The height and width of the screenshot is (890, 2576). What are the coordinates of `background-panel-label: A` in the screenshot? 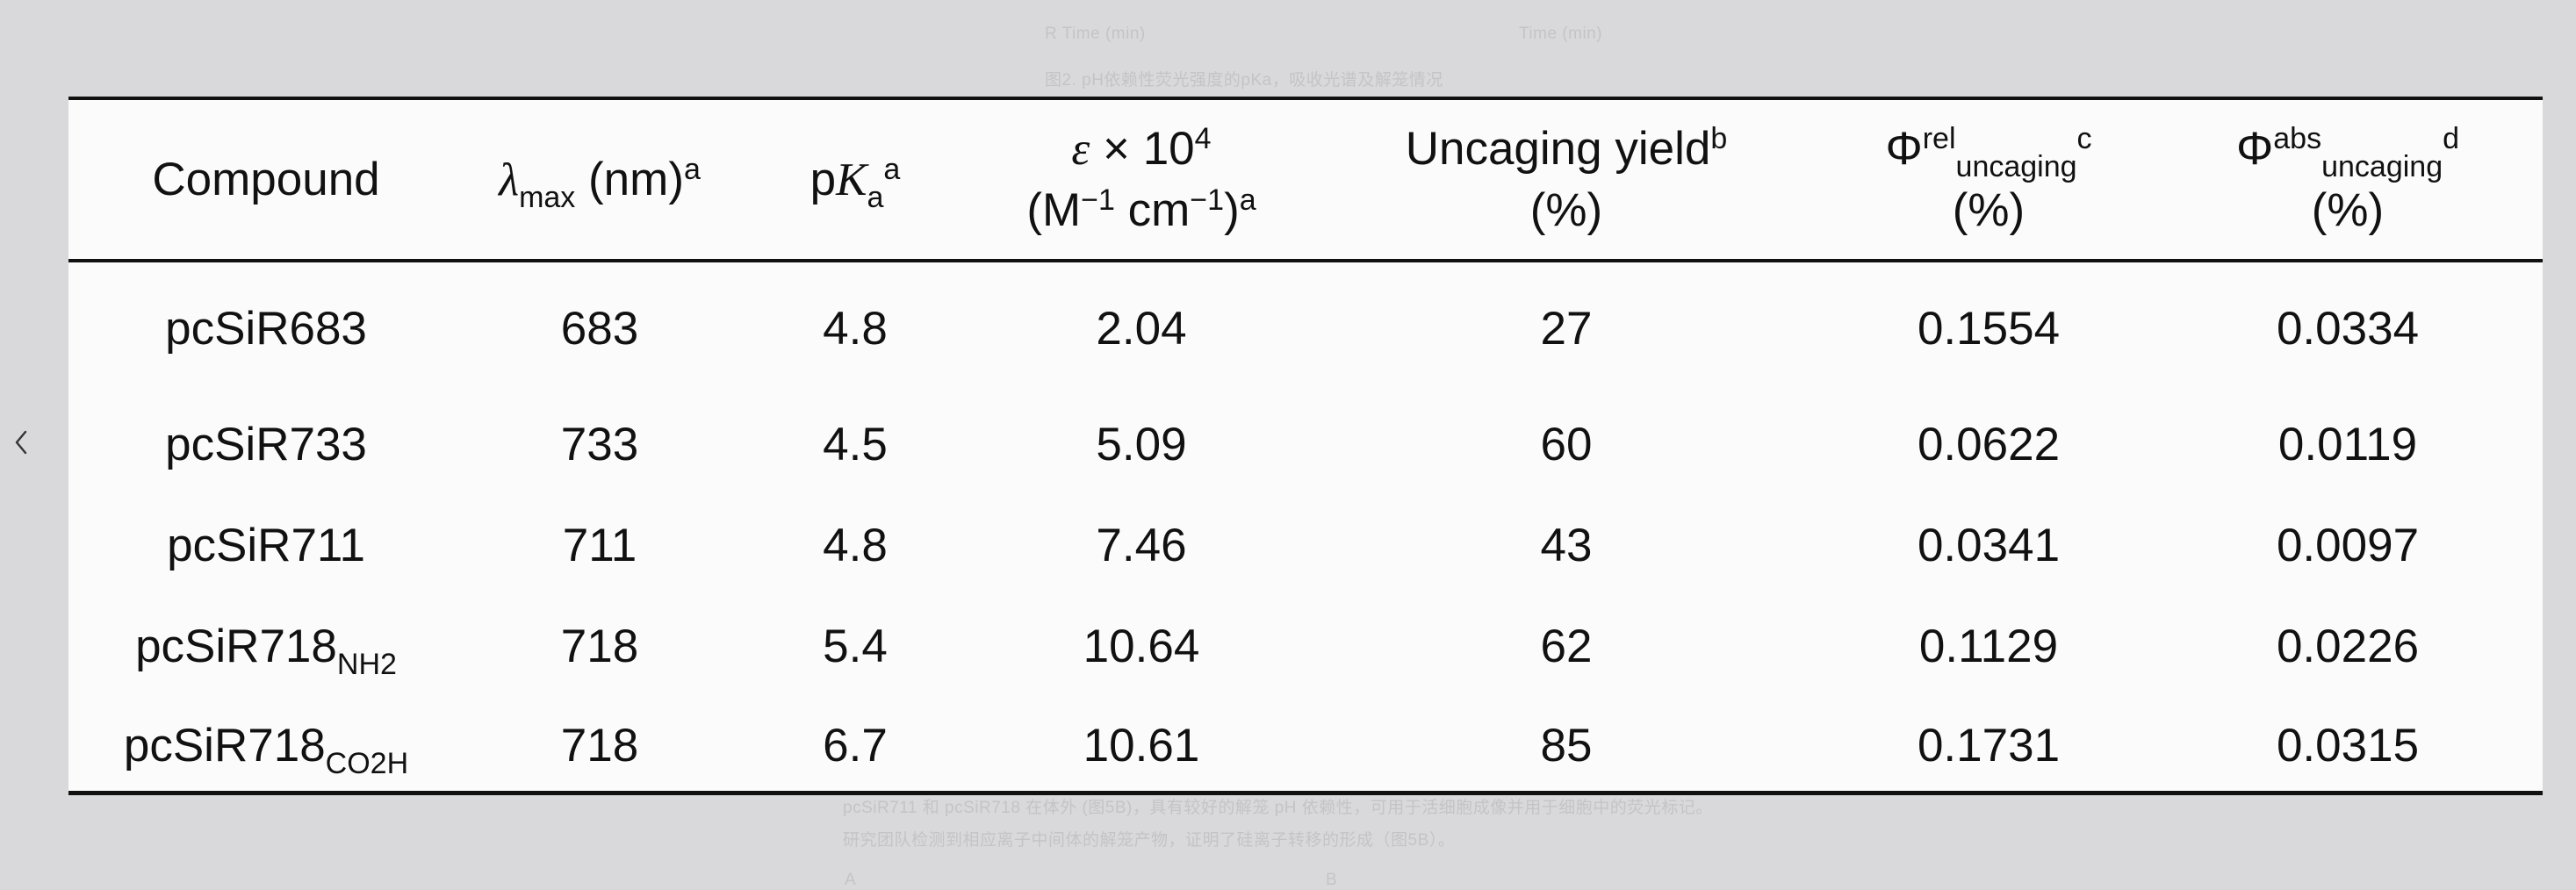 It's located at (851, 880).